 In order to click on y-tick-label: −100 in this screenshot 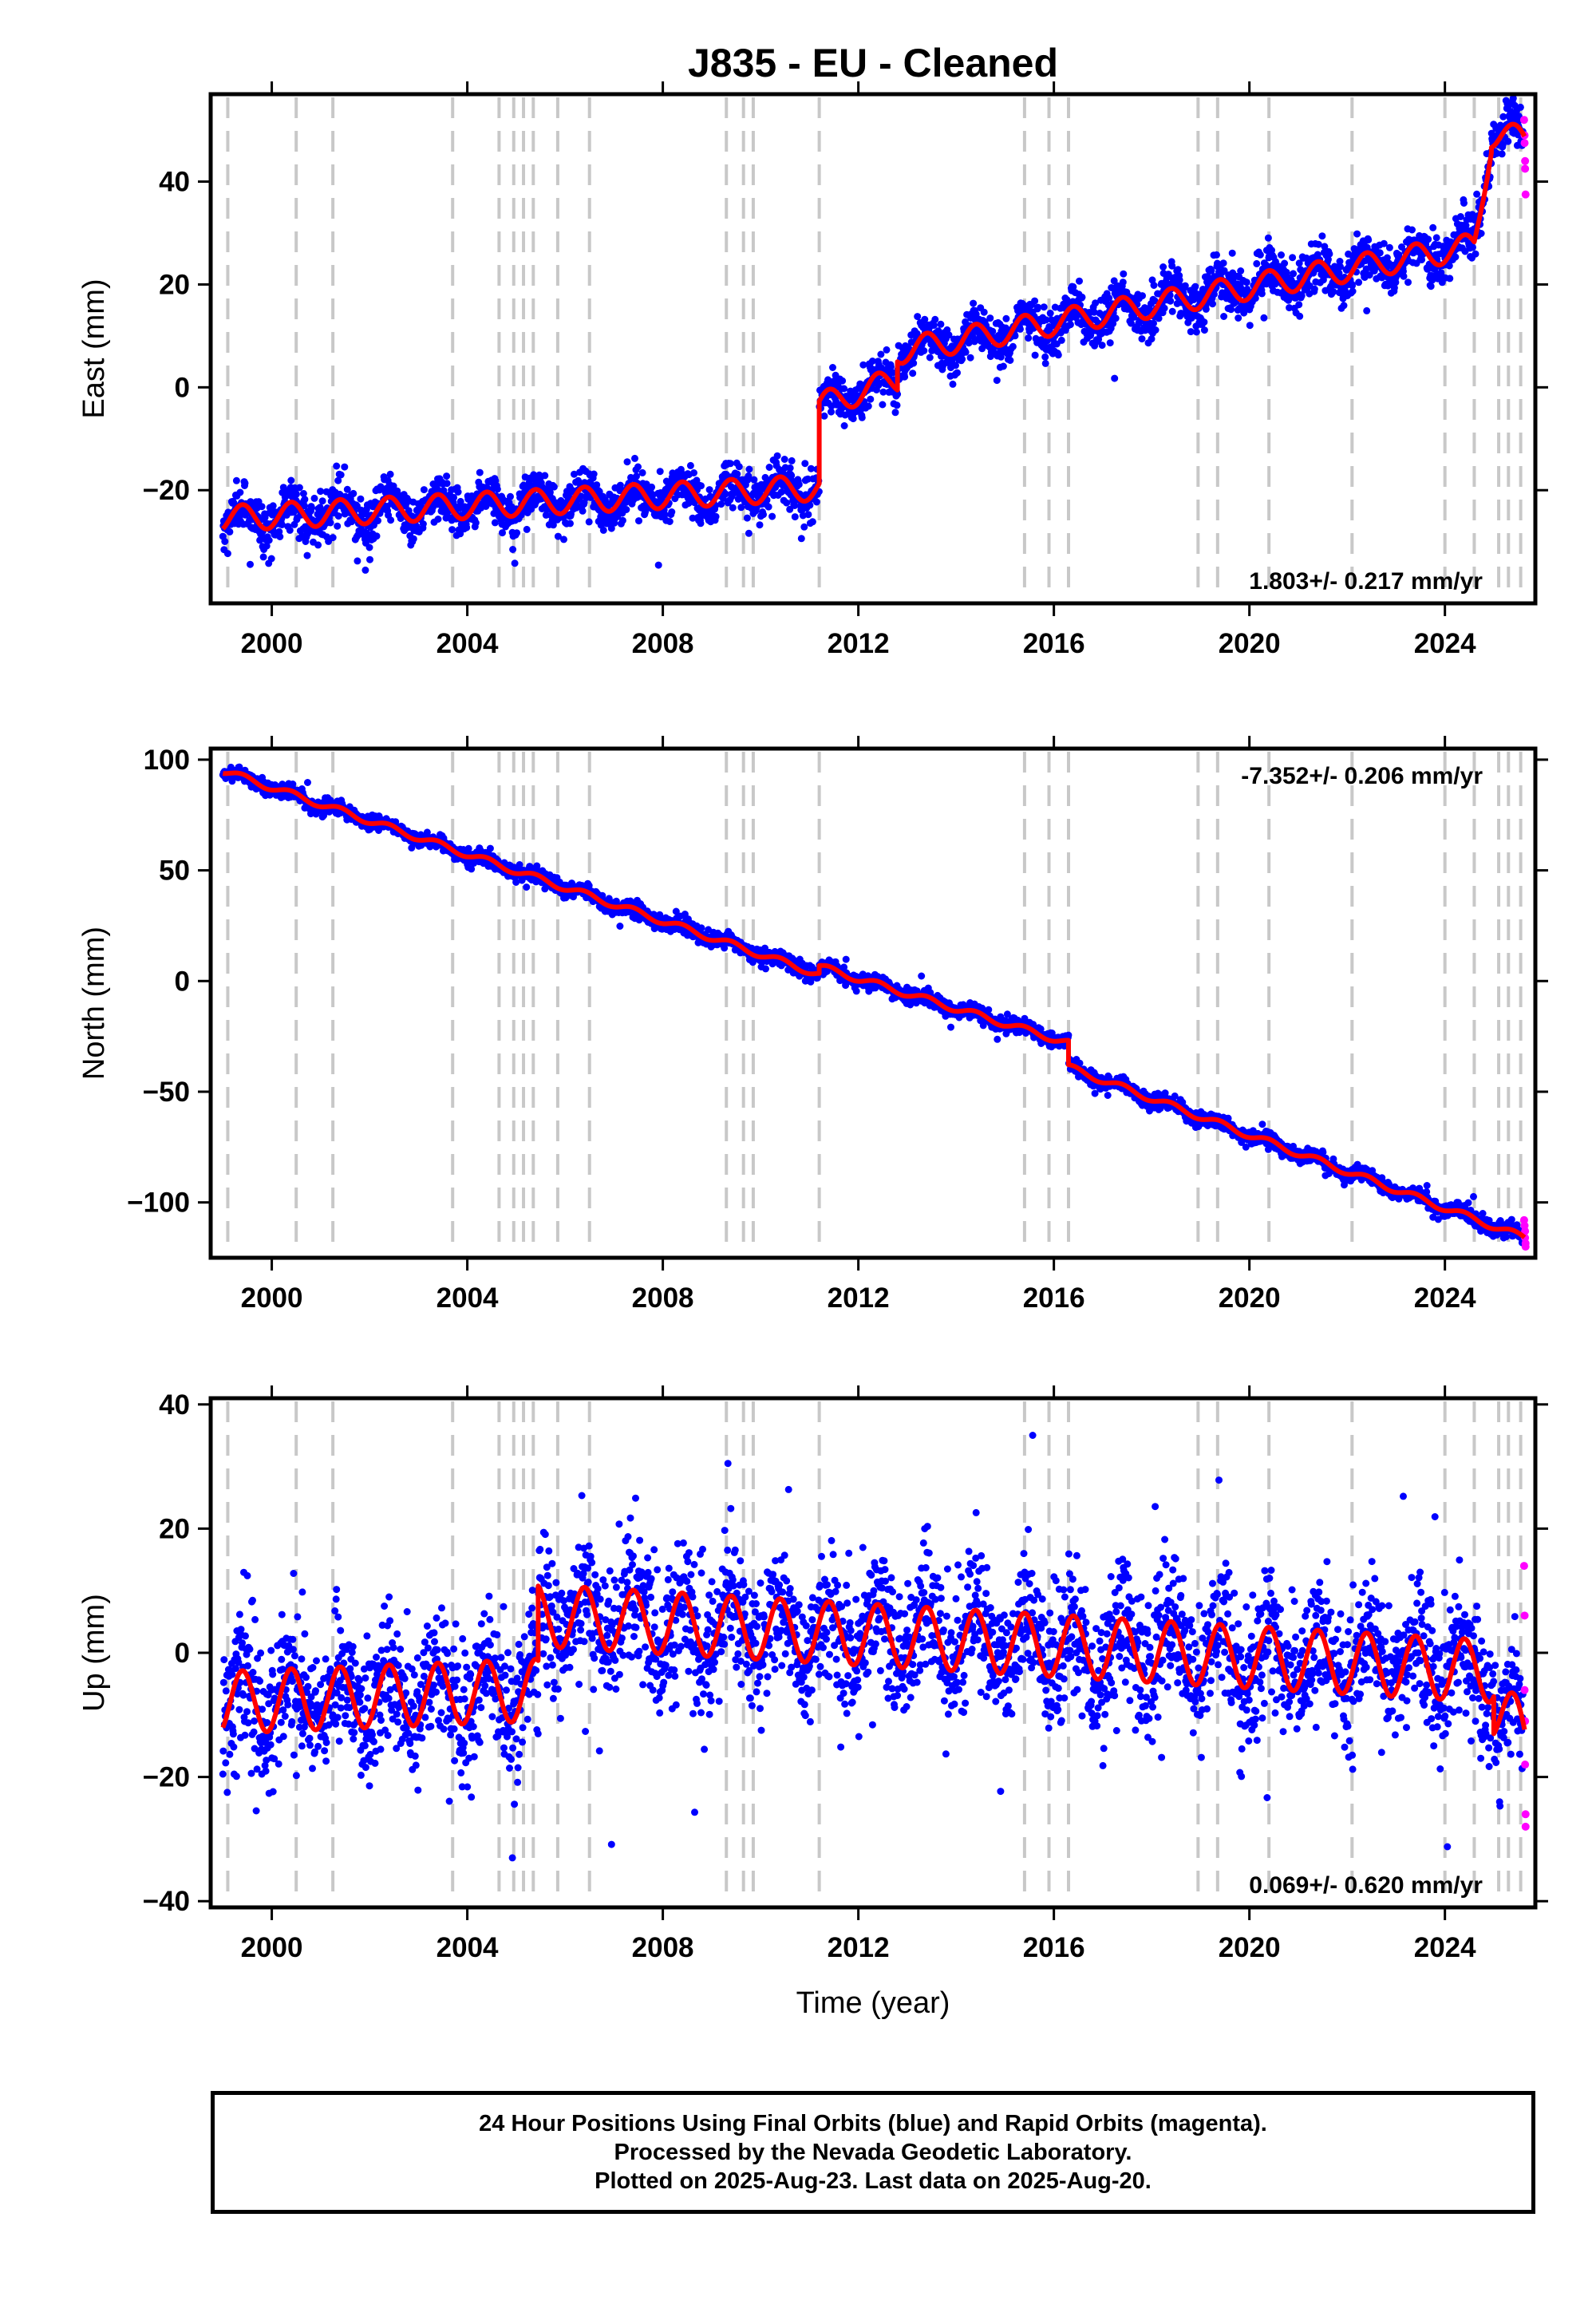, I will do `click(158, 1203)`.